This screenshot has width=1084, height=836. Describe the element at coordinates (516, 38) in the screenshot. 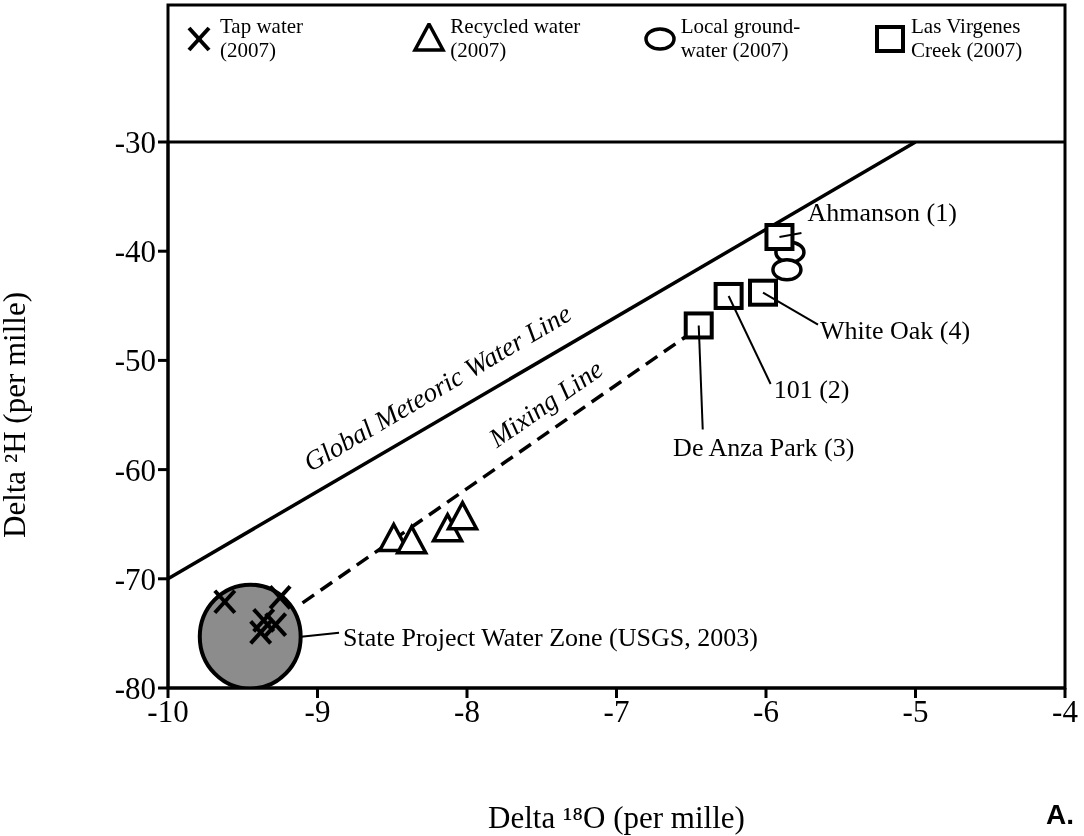

I see `legend-label: Recycled water (2007)` at that location.